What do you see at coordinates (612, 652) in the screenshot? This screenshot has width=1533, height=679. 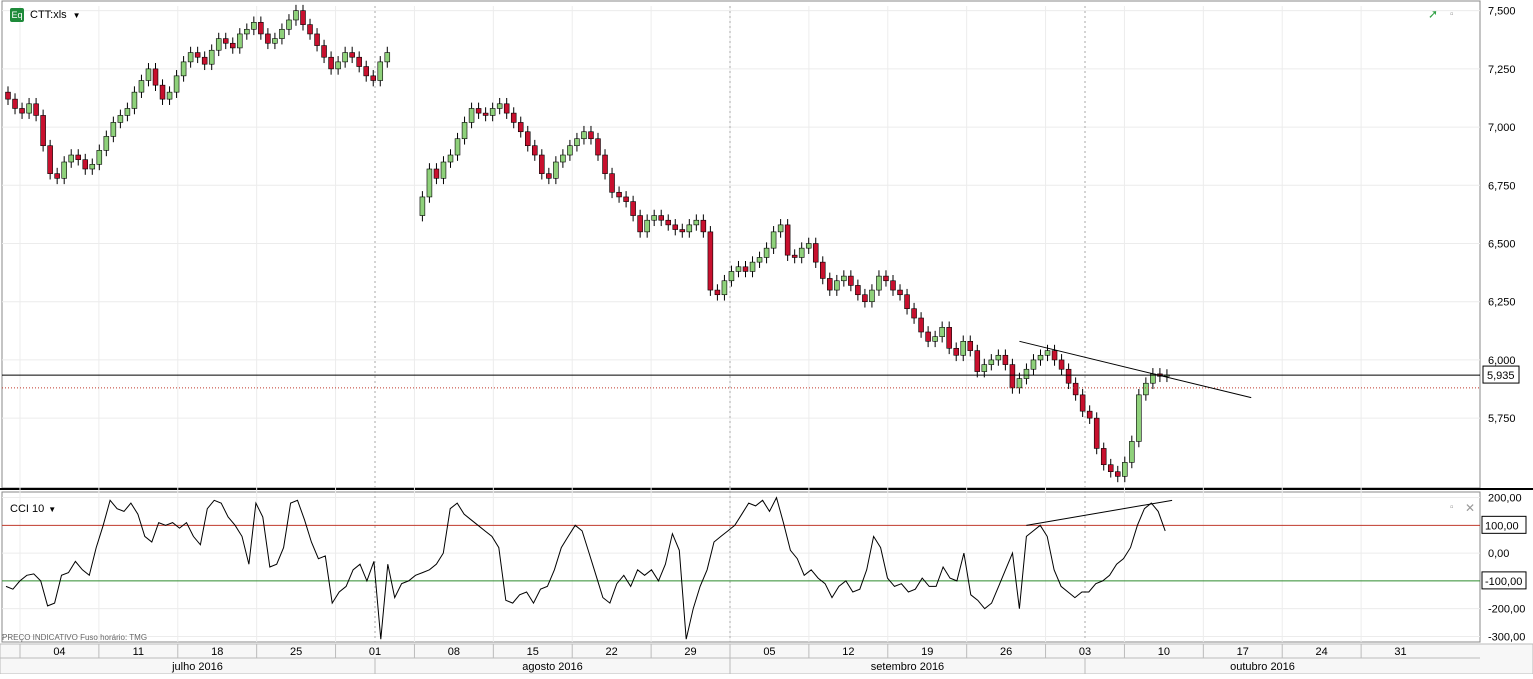 I see `x-tick-label: 22` at bounding box center [612, 652].